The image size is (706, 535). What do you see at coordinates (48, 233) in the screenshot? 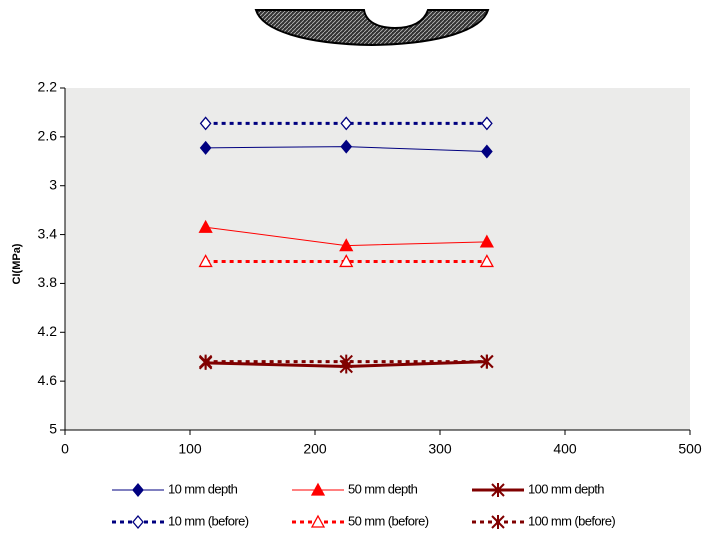
I see `y-tick-label: 3.4` at bounding box center [48, 233].